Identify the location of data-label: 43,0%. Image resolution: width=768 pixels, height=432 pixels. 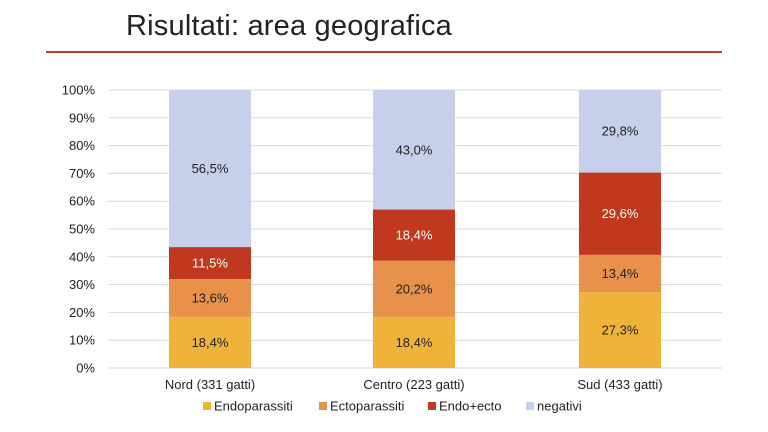
(414, 149).